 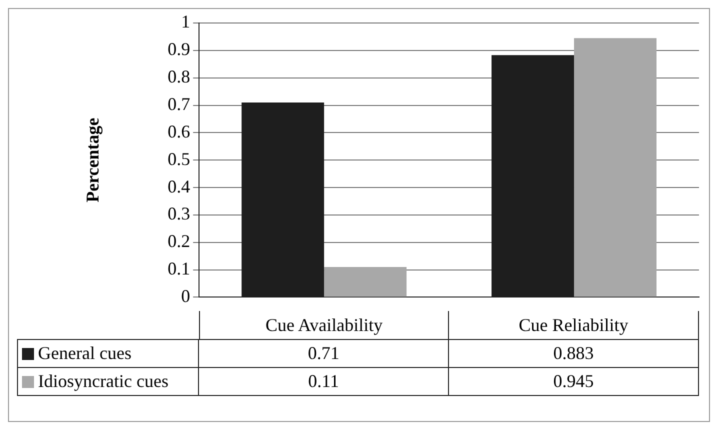 What do you see at coordinates (92, 160) in the screenshot?
I see `y-axis-title: Percentage` at bounding box center [92, 160].